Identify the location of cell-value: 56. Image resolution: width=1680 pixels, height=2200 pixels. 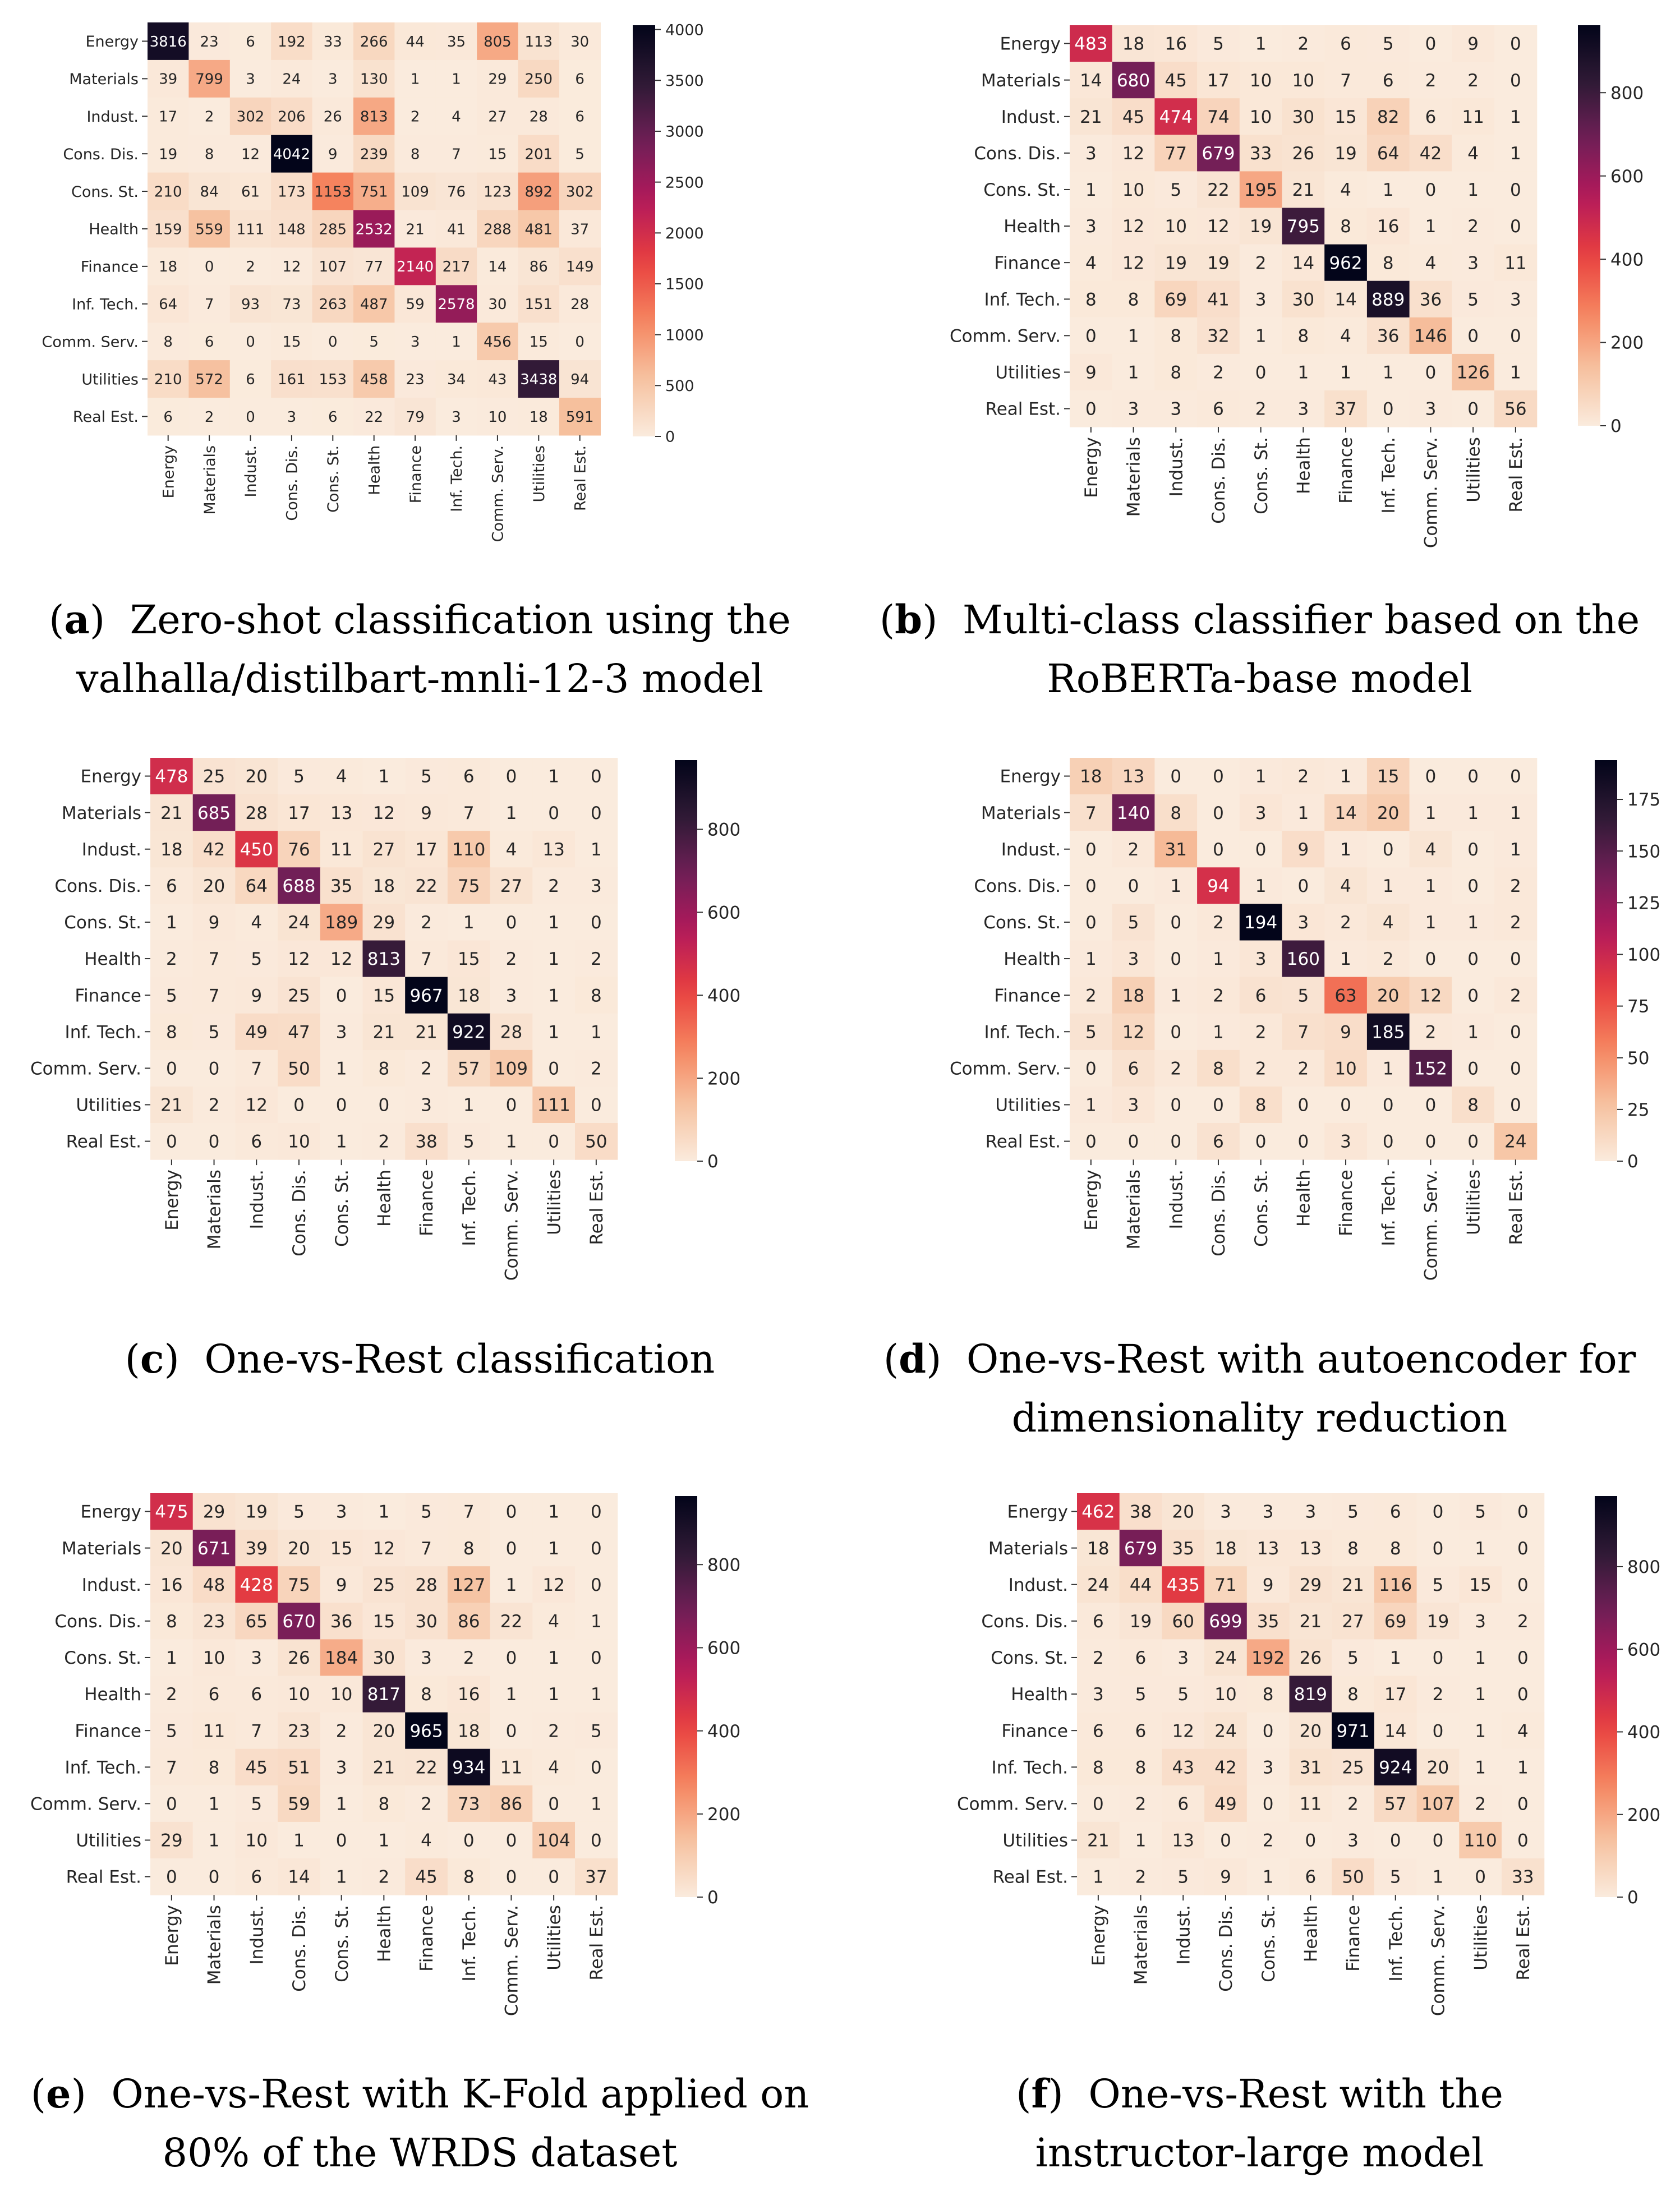
(1515, 409).